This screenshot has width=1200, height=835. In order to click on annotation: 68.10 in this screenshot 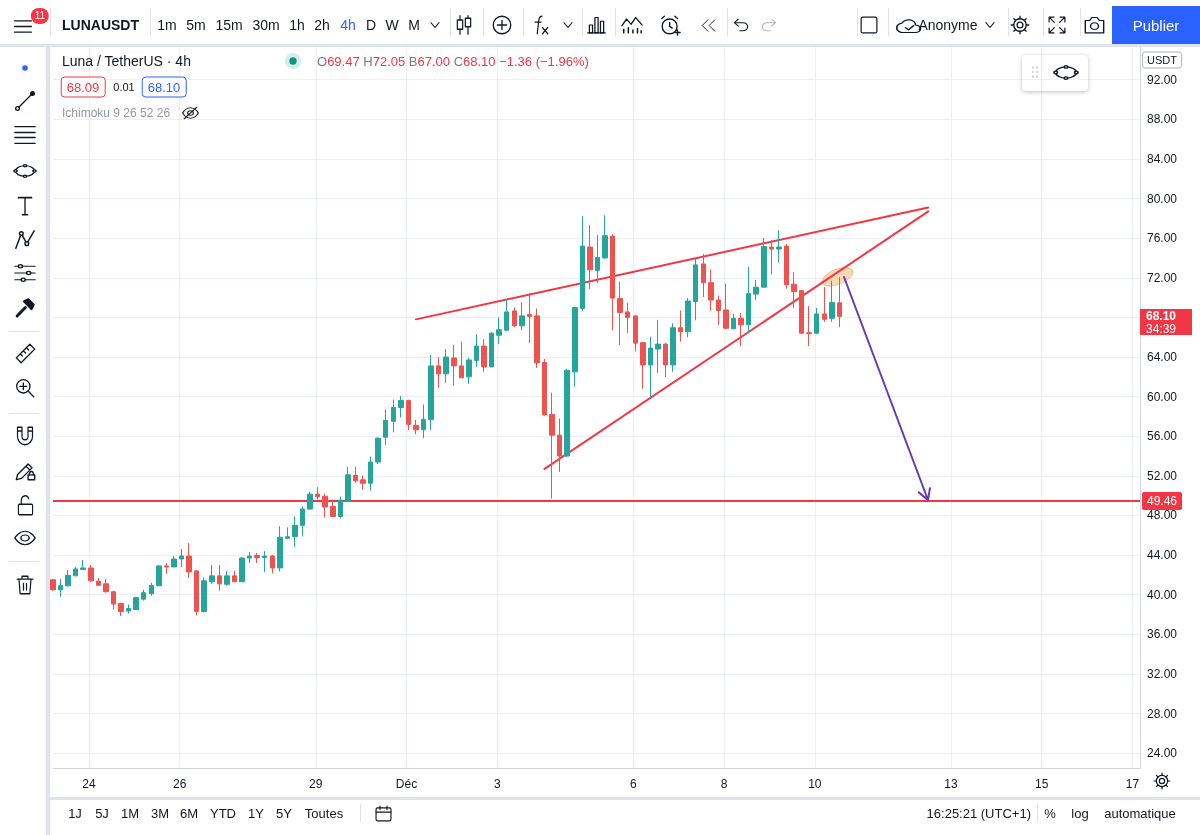, I will do `click(164, 87)`.